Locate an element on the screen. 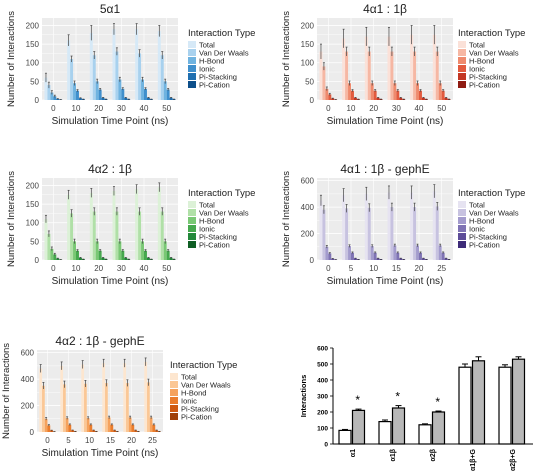 This screenshot has height=474, width=550. y-axis-label: Number of Interactions is located at coordinates (286, 59).